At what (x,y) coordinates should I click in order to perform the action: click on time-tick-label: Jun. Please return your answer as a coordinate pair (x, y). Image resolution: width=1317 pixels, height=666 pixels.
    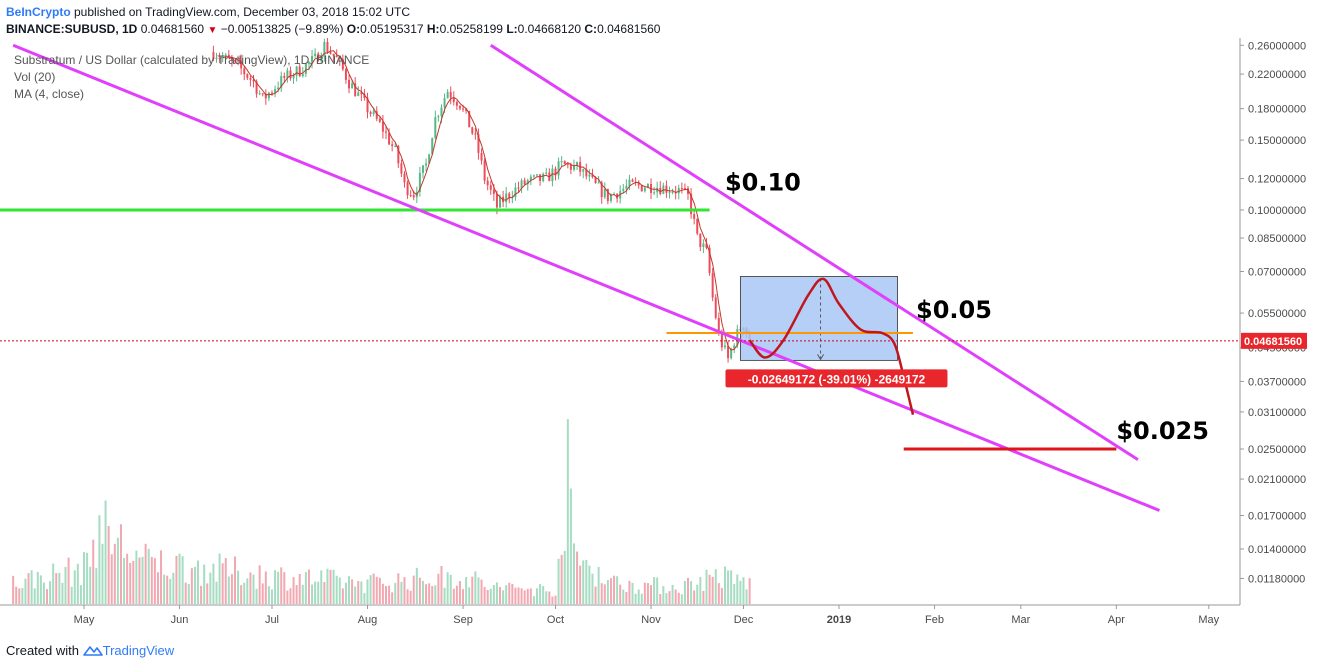
    Looking at the image, I should click on (180, 620).